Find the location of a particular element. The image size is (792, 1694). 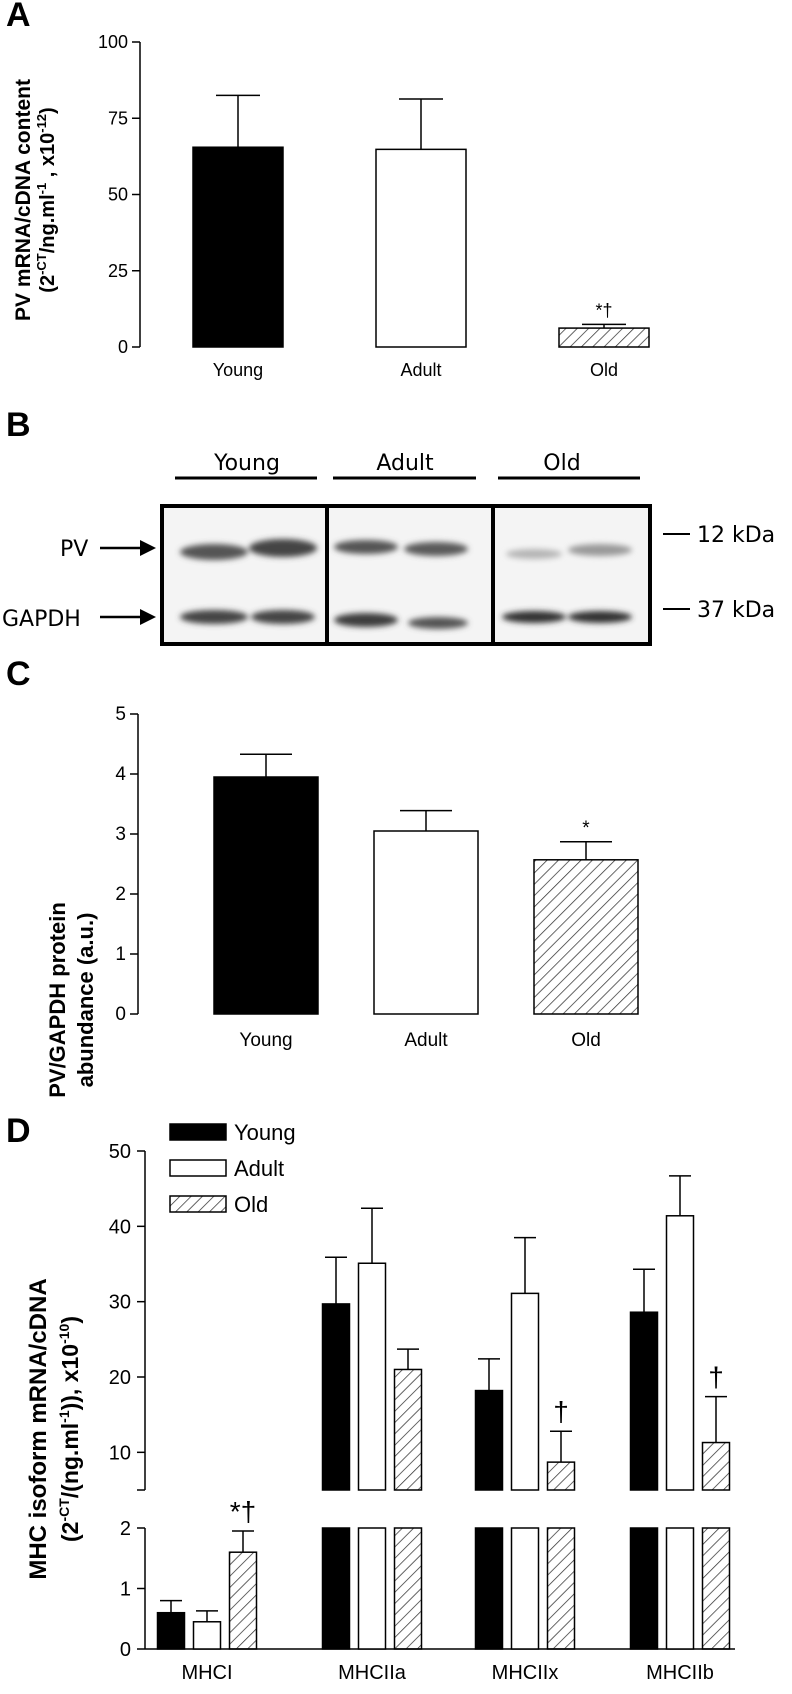

panel-d-bar-mhciix-old-lower is located at coordinates (561, 1588).